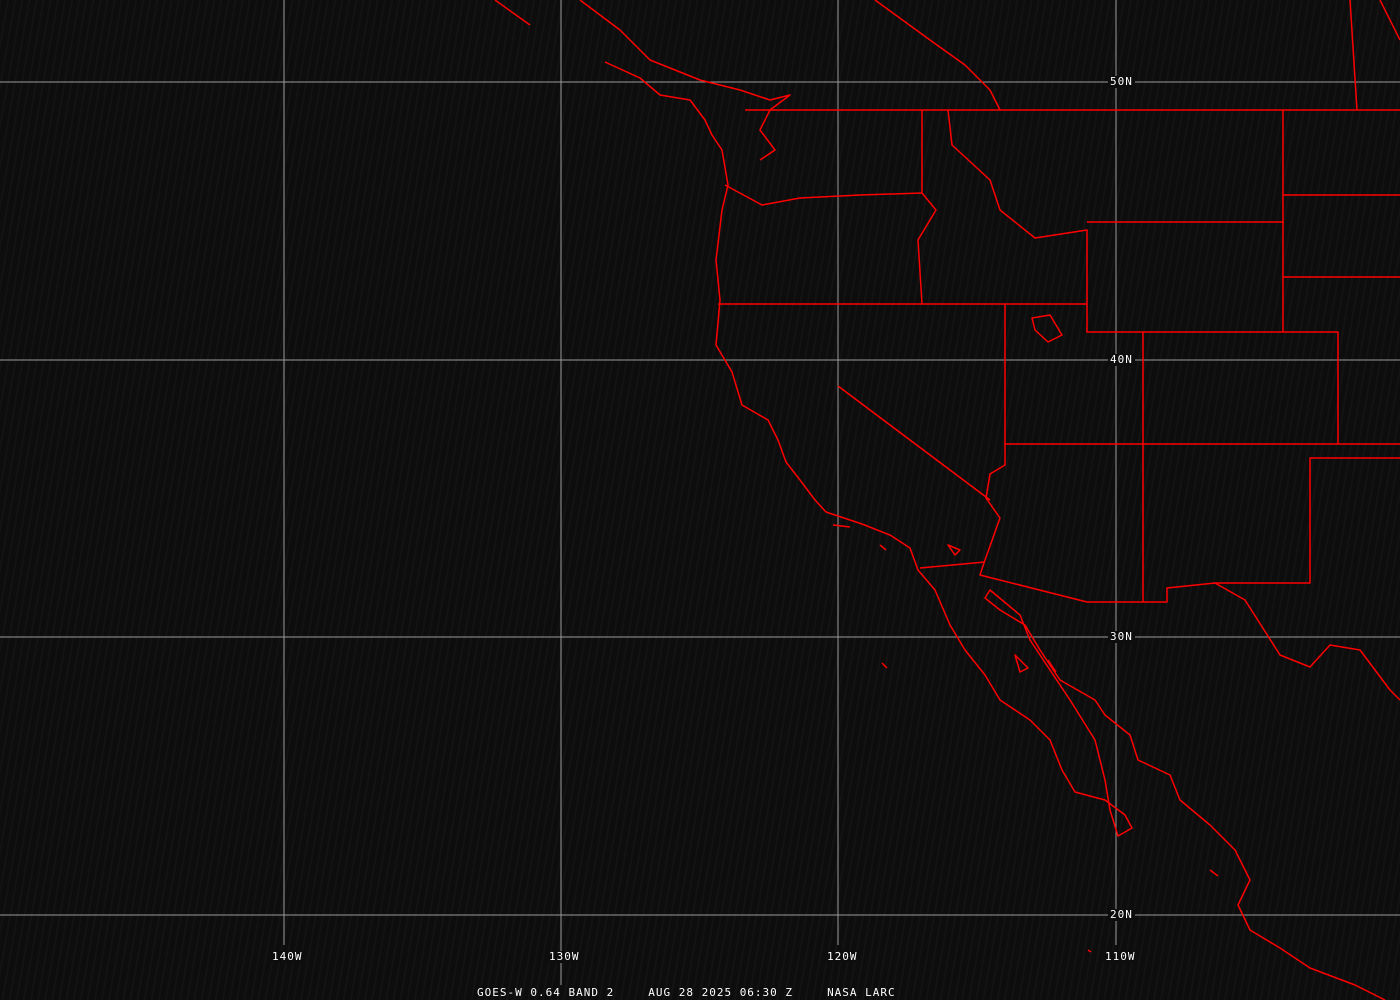 The height and width of the screenshot is (1000, 1400). Describe the element at coordinates (1121, 81) in the screenshot. I see `latitude-label-50n: 50N` at that location.